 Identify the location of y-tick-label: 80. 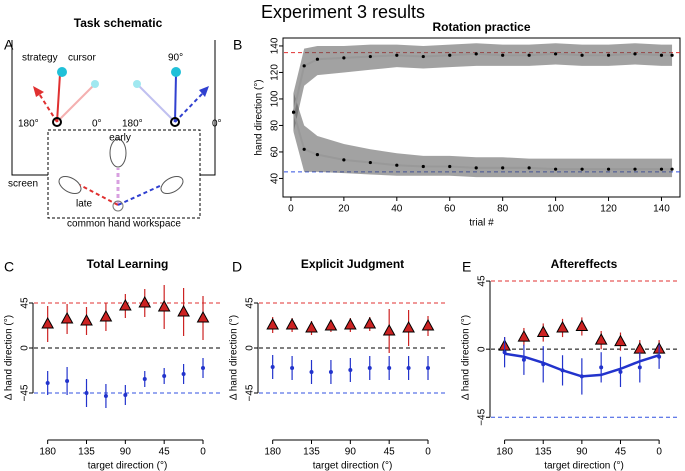
(275, 125).